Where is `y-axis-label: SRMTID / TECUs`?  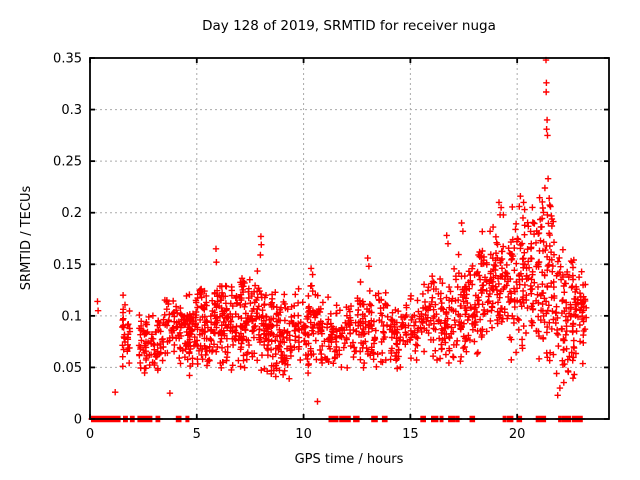 y-axis-label: SRMTID / TECUs is located at coordinates (26, 238).